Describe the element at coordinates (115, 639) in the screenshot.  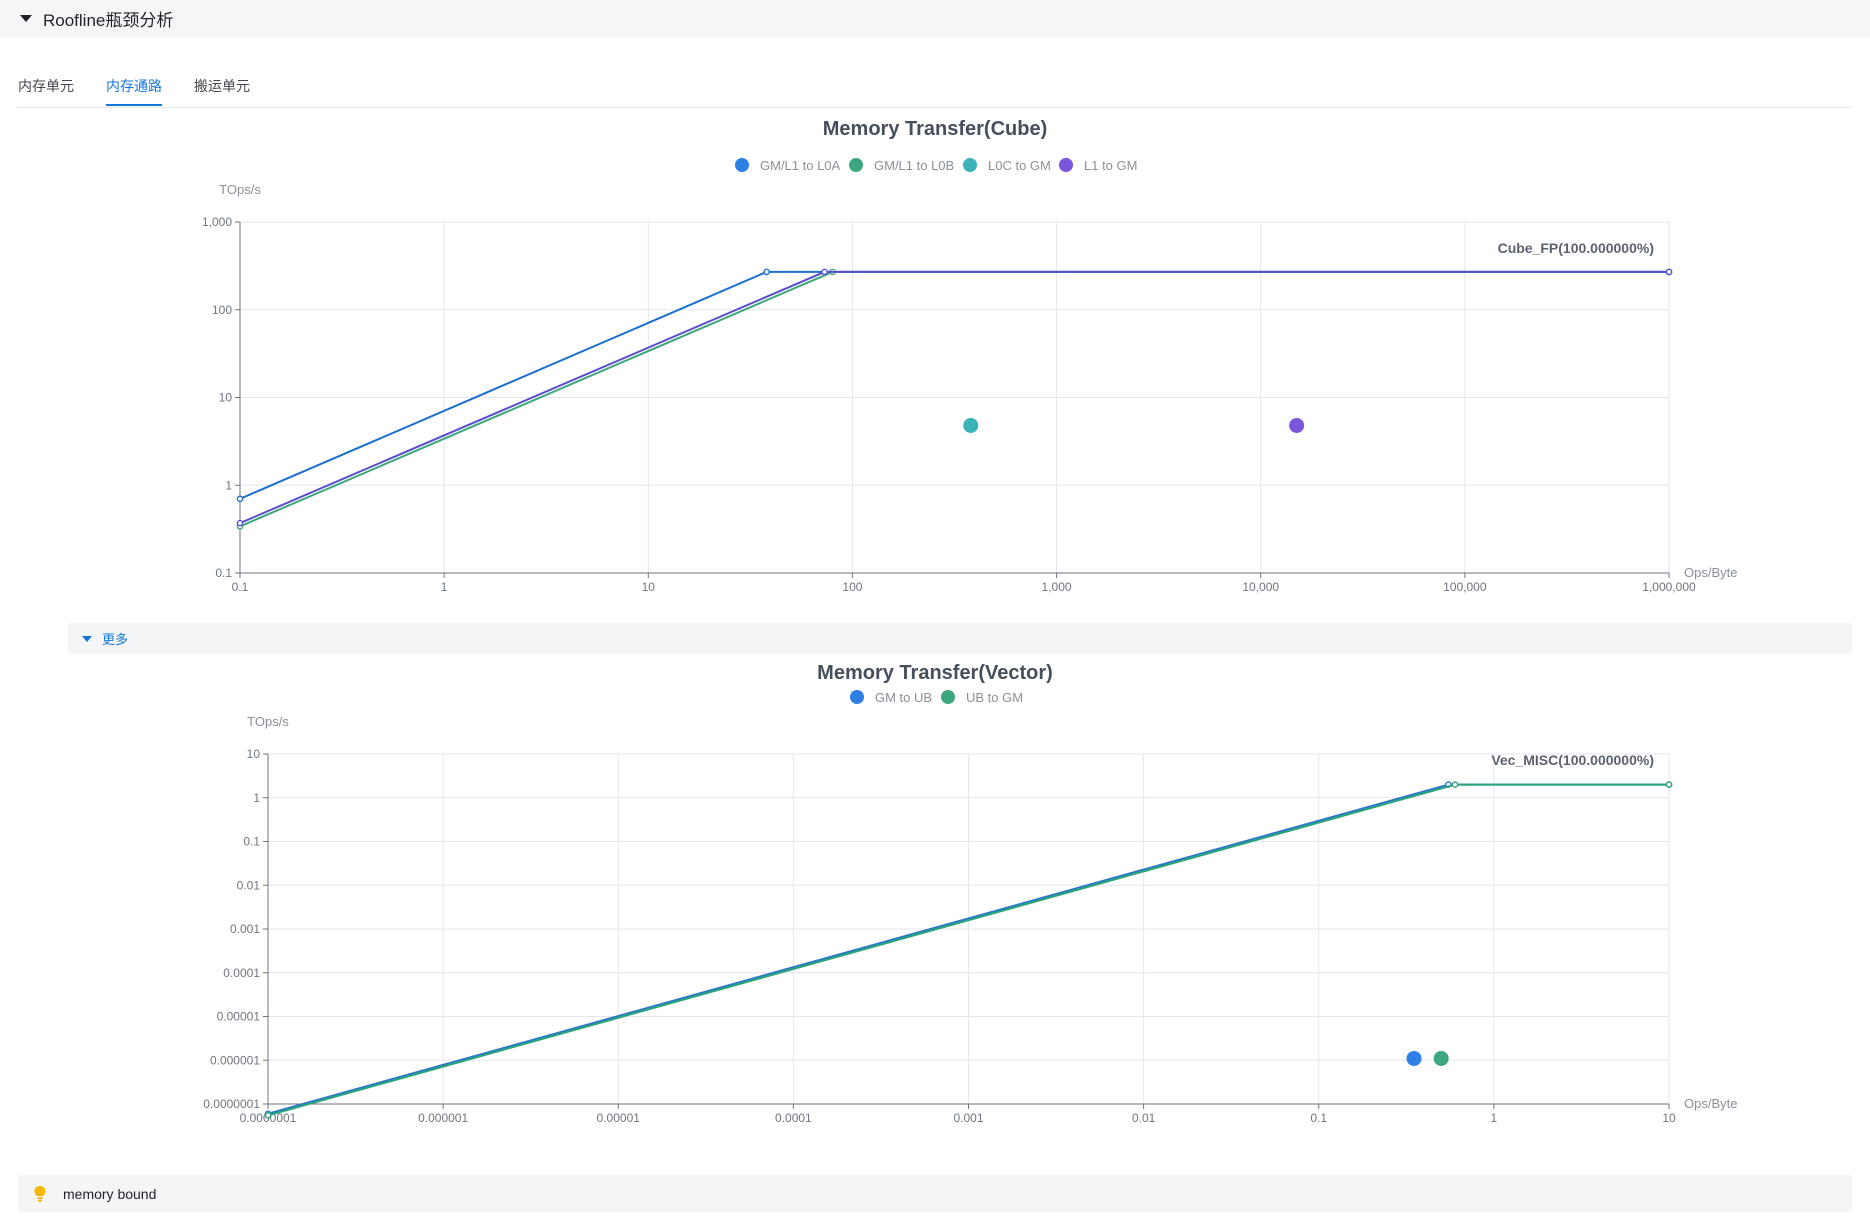
I see `more-label: 更多` at that location.